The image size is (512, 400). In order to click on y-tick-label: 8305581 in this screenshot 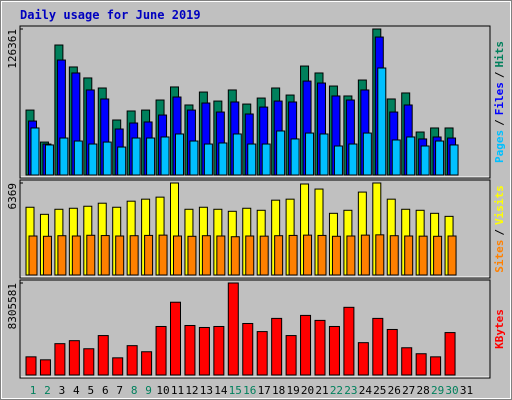, I will do `click(12, 306)`.